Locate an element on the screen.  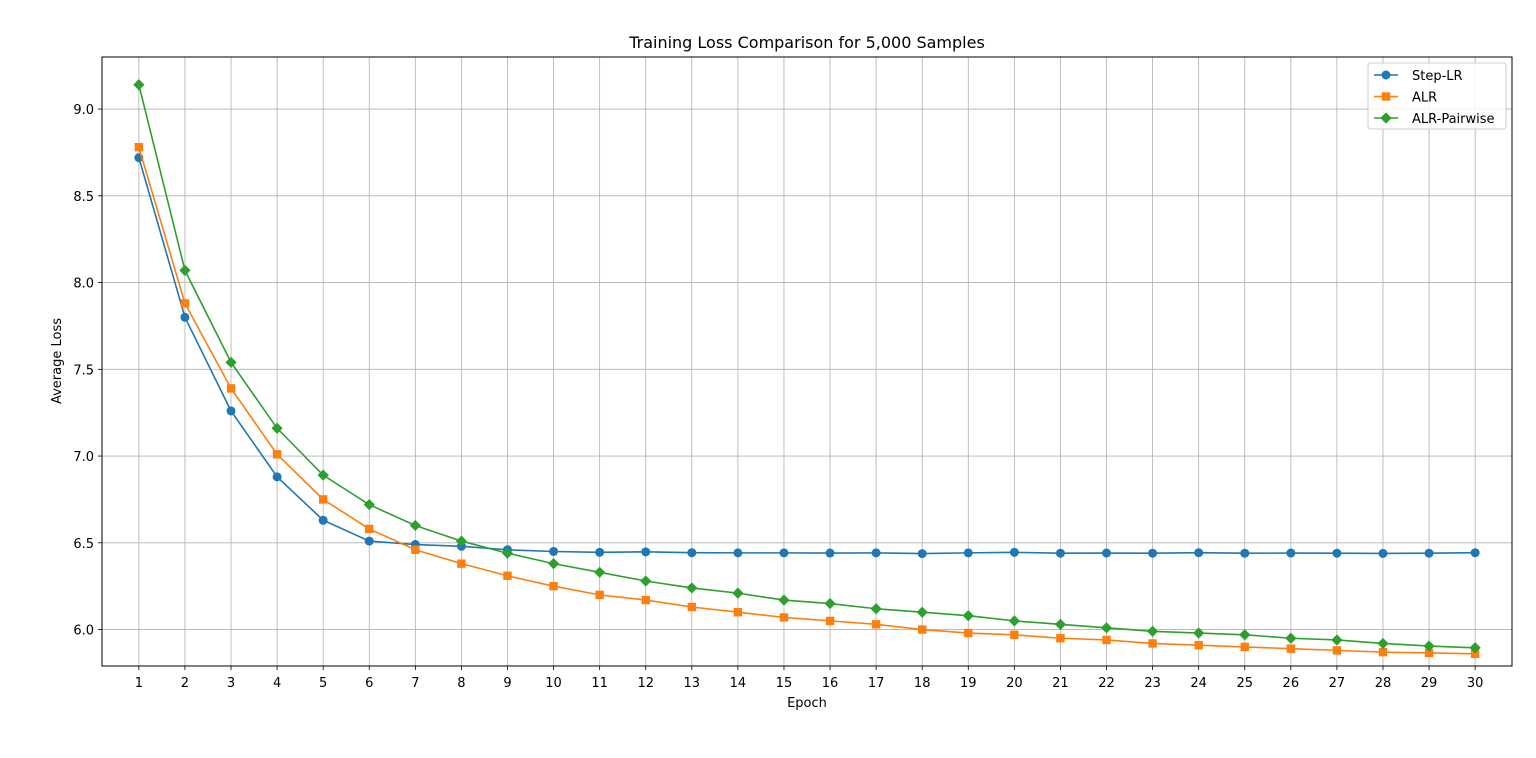
x-axis-label: Epoch is located at coordinates (807, 703).